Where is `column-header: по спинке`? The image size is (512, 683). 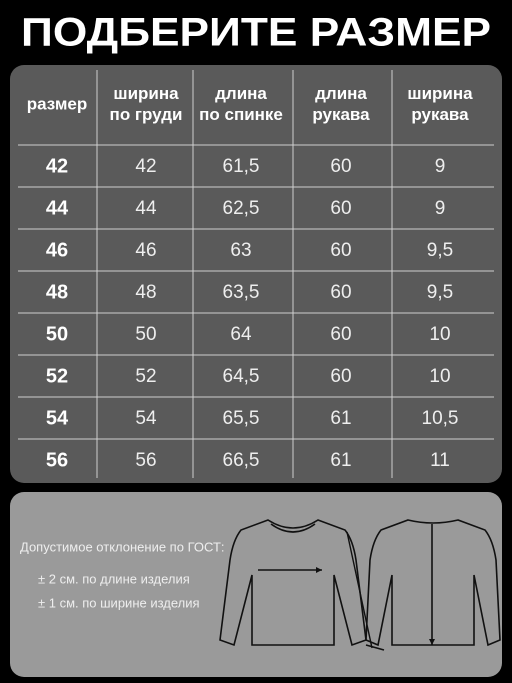
column-header: по спинке is located at coordinates (241, 114).